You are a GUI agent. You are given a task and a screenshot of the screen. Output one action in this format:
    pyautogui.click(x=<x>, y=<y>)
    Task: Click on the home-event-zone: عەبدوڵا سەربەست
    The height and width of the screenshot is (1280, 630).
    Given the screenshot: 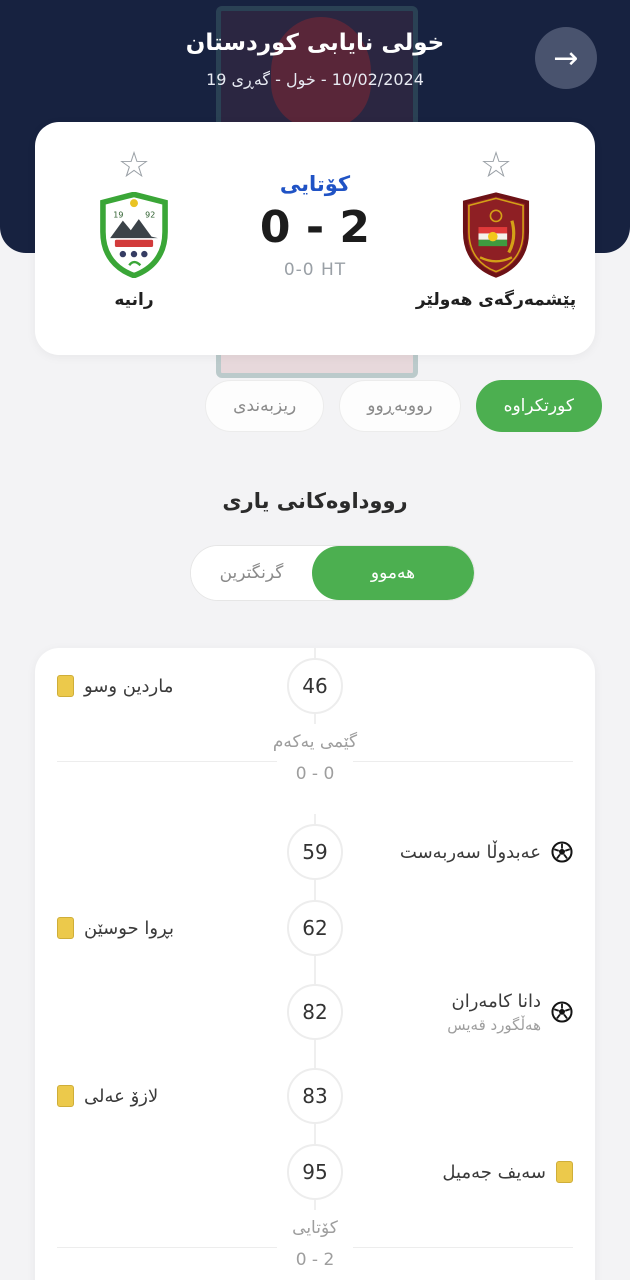 What is the action you would take?
    pyautogui.click(x=485, y=852)
    